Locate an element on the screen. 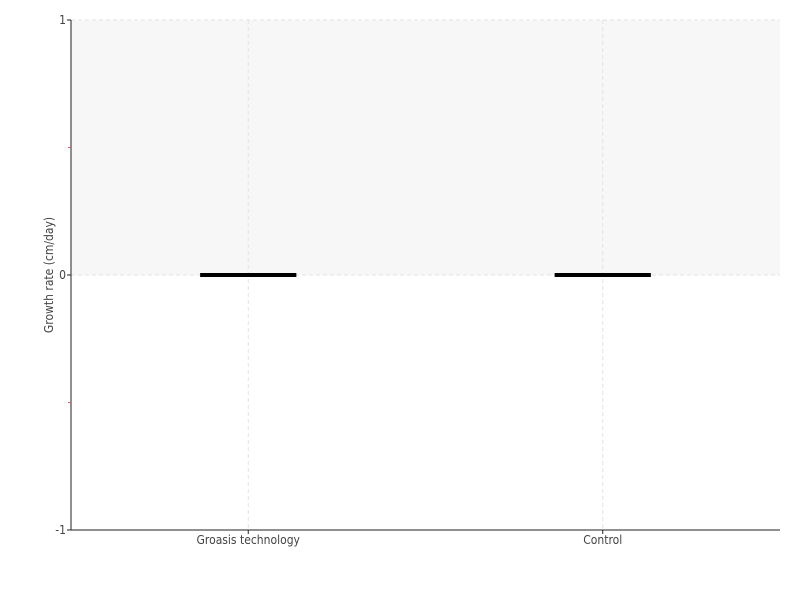 The height and width of the screenshot is (604, 800). x-tick-label: Groasis technology is located at coordinates (249, 540).